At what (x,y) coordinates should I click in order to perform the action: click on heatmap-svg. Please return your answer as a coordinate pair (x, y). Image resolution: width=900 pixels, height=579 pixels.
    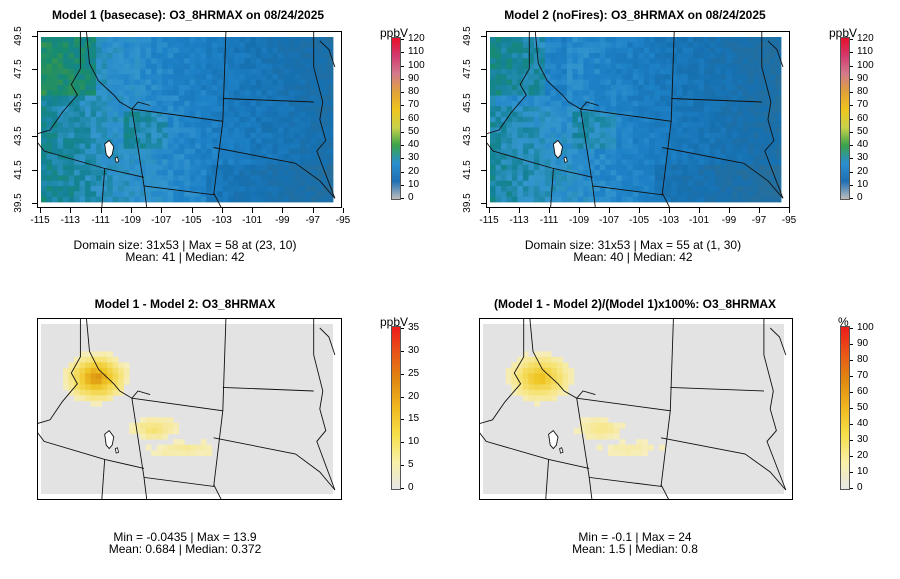
    Looking at the image, I should click on (633, 409).